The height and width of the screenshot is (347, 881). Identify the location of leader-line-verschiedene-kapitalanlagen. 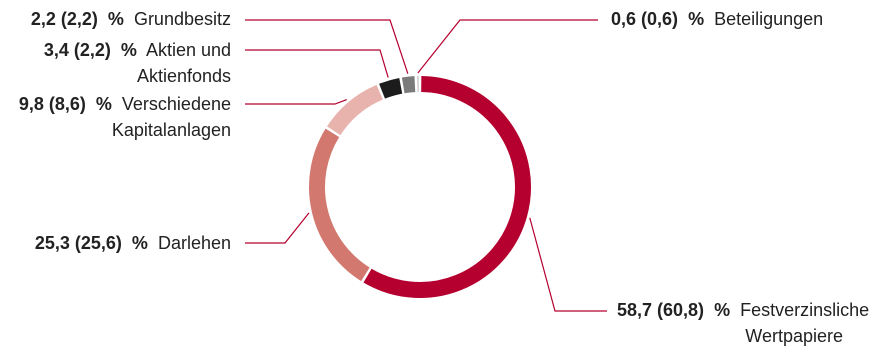
(296, 102).